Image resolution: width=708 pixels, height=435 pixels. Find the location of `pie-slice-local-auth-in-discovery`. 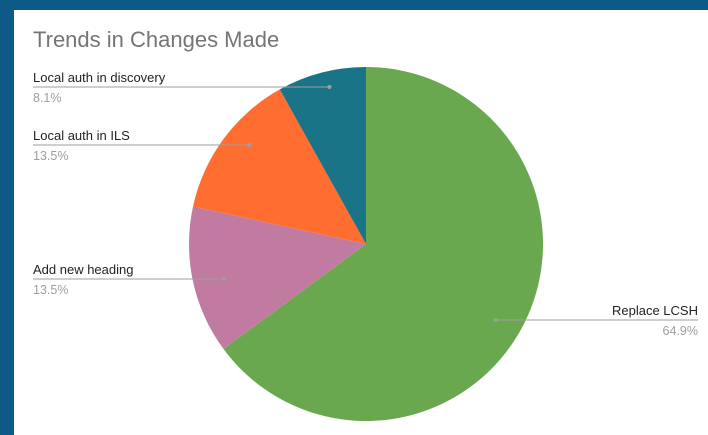

pie-slice-local-auth-in-discovery is located at coordinates (322, 155).